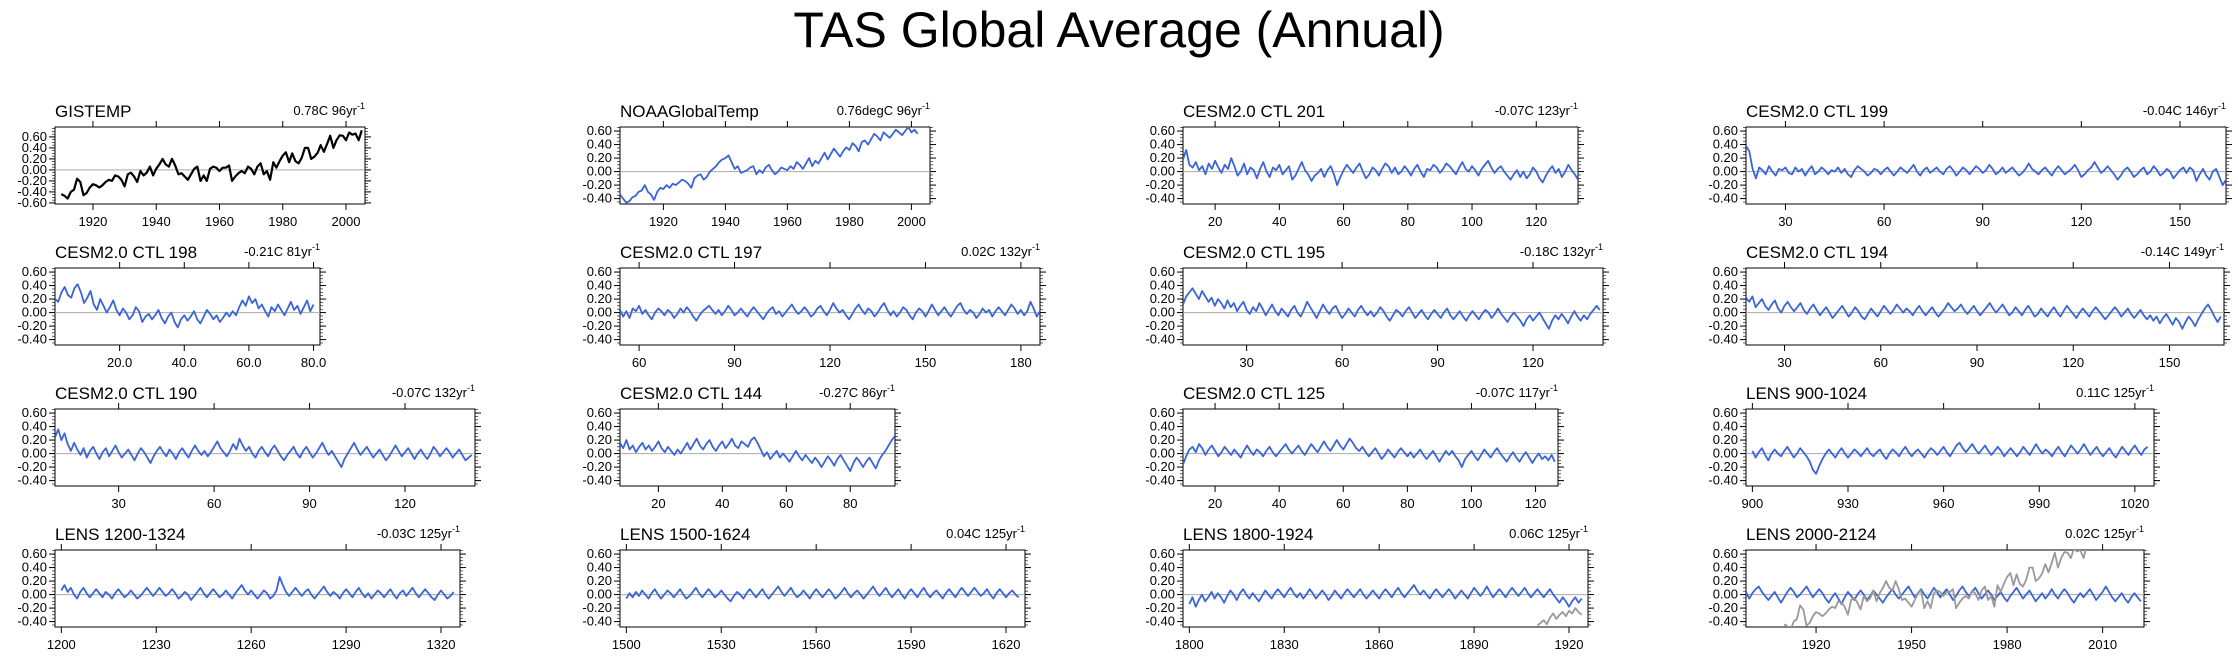 The width and height of the screenshot is (2238, 667). What do you see at coordinates (691, 393) in the screenshot?
I see `panel-title: CESM2.0 CTL 144` at bounding box center [691, 393].